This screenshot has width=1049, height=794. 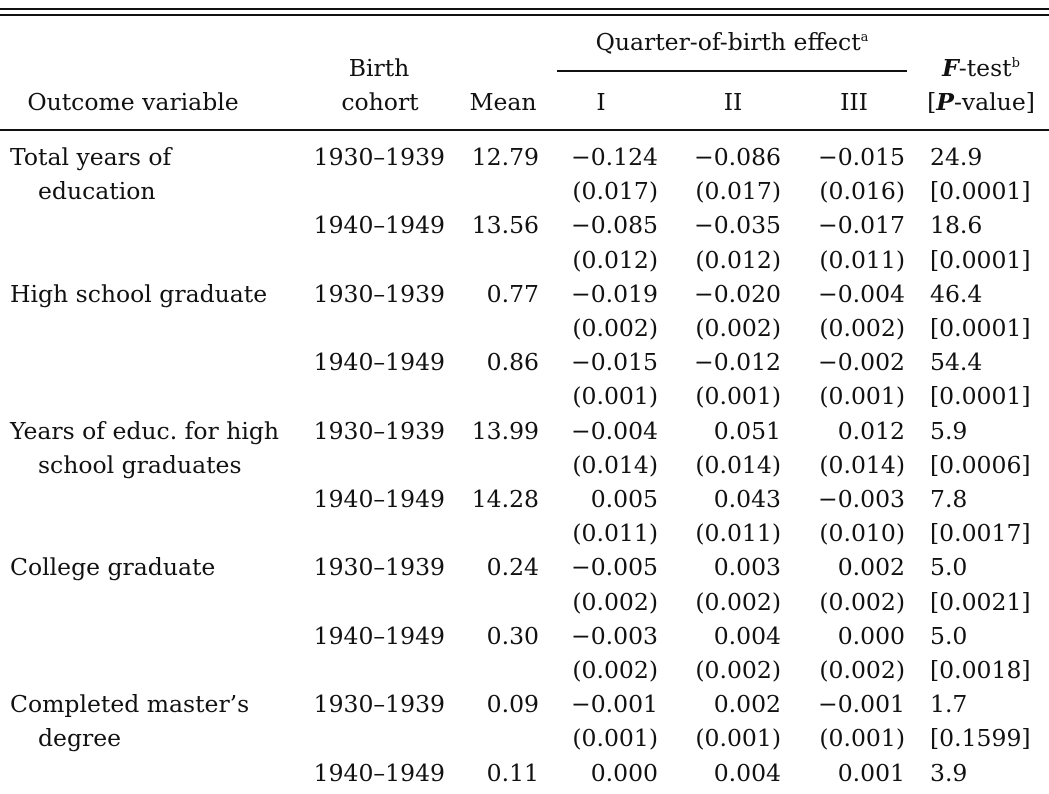 I want to click on cell-q3: −0.004, so click(x=861, y=293).